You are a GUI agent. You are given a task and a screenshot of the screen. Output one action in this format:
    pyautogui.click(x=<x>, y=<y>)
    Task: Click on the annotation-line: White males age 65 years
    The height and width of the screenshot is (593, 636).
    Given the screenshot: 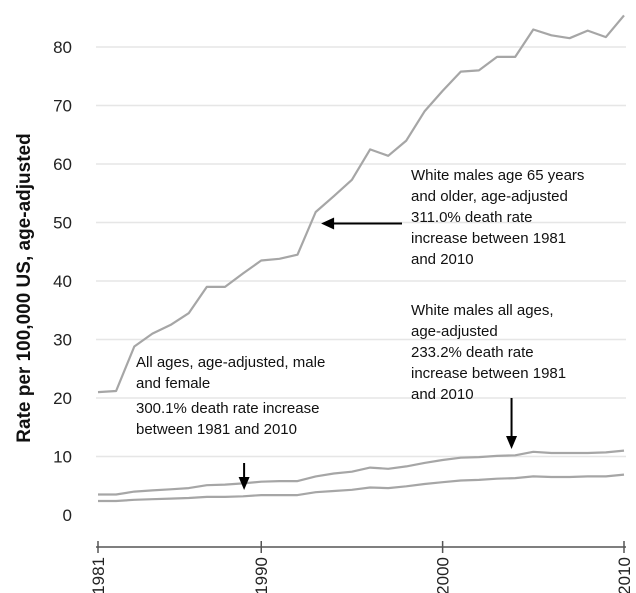 What is the action you would take?
    pyautogui.click(x=498, y=175)
    